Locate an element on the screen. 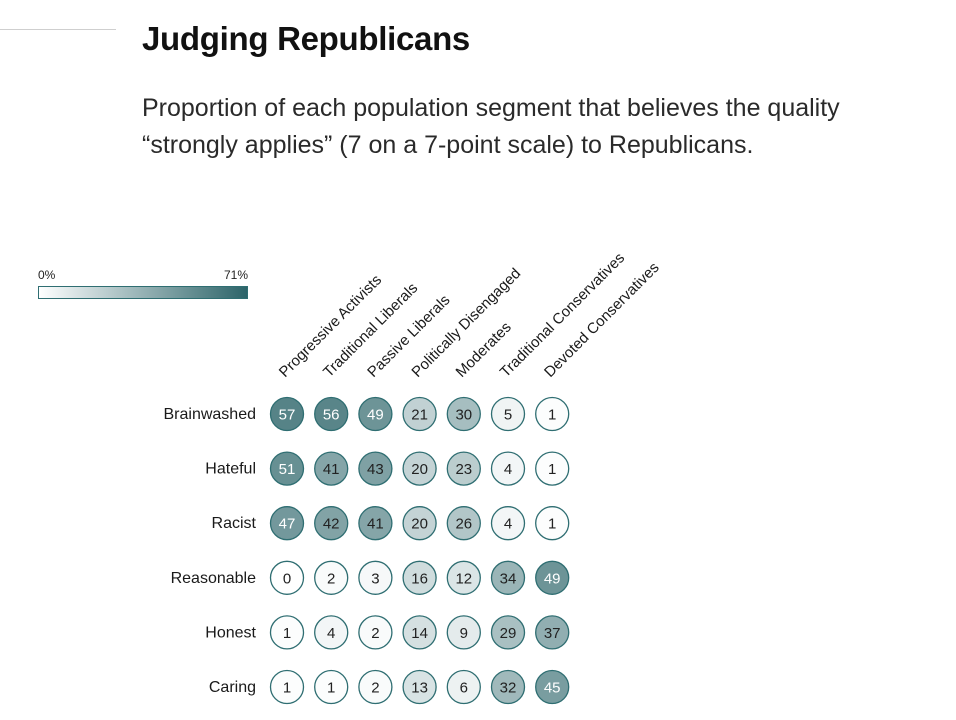 This screenshot has width=956, height=720. cell-value-caring-passive-liberals: 2 is located at coordinates (375, 688).